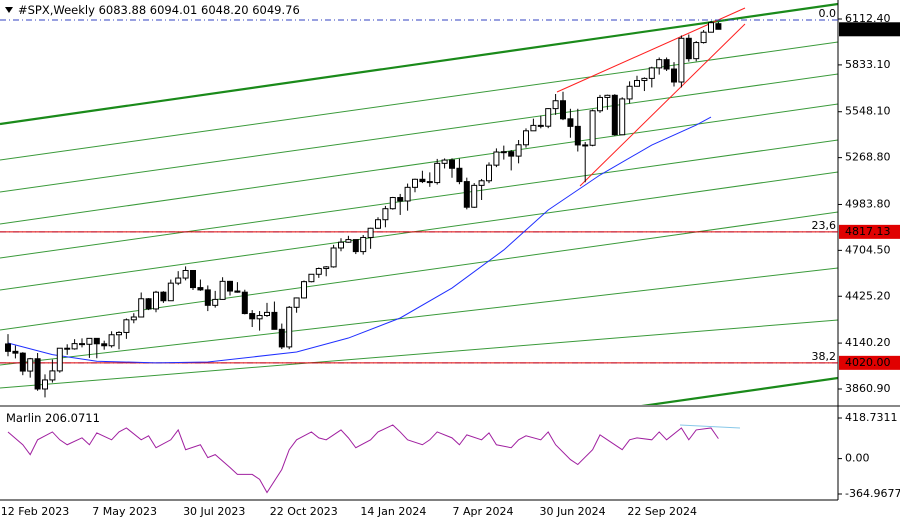 The width and height of the screenshot is (900, 524). What do you see at coordinates (868, 362) in the screenshot?
I see `level-label: 4020.00` at bounding box center [868, 362].